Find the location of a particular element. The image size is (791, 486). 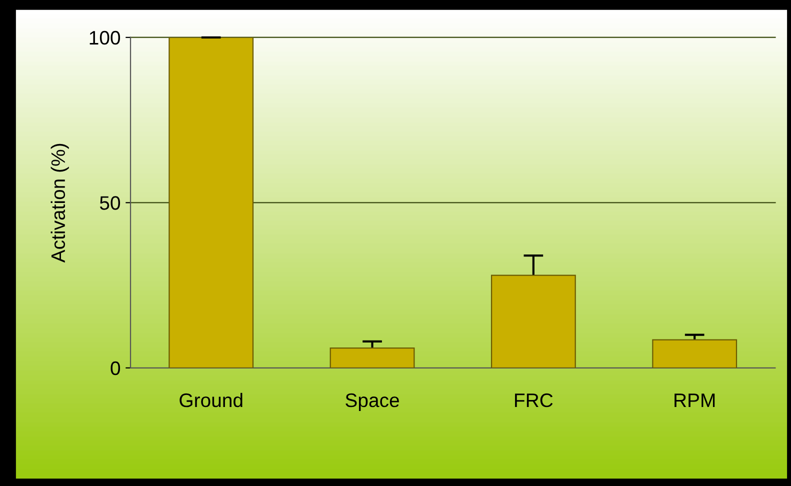

y-axis-title: Activation (%) is located at coordinates (59, 203).